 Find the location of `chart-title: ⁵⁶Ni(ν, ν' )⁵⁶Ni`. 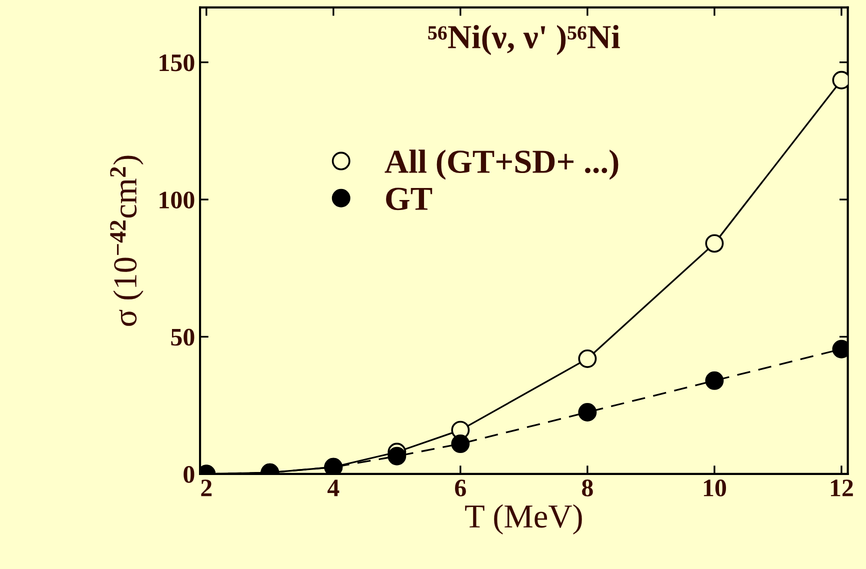

chart-title: ⁵⁶Ni(ν, ν' )⁵⁶Ni is located at coordinates (524, 40).